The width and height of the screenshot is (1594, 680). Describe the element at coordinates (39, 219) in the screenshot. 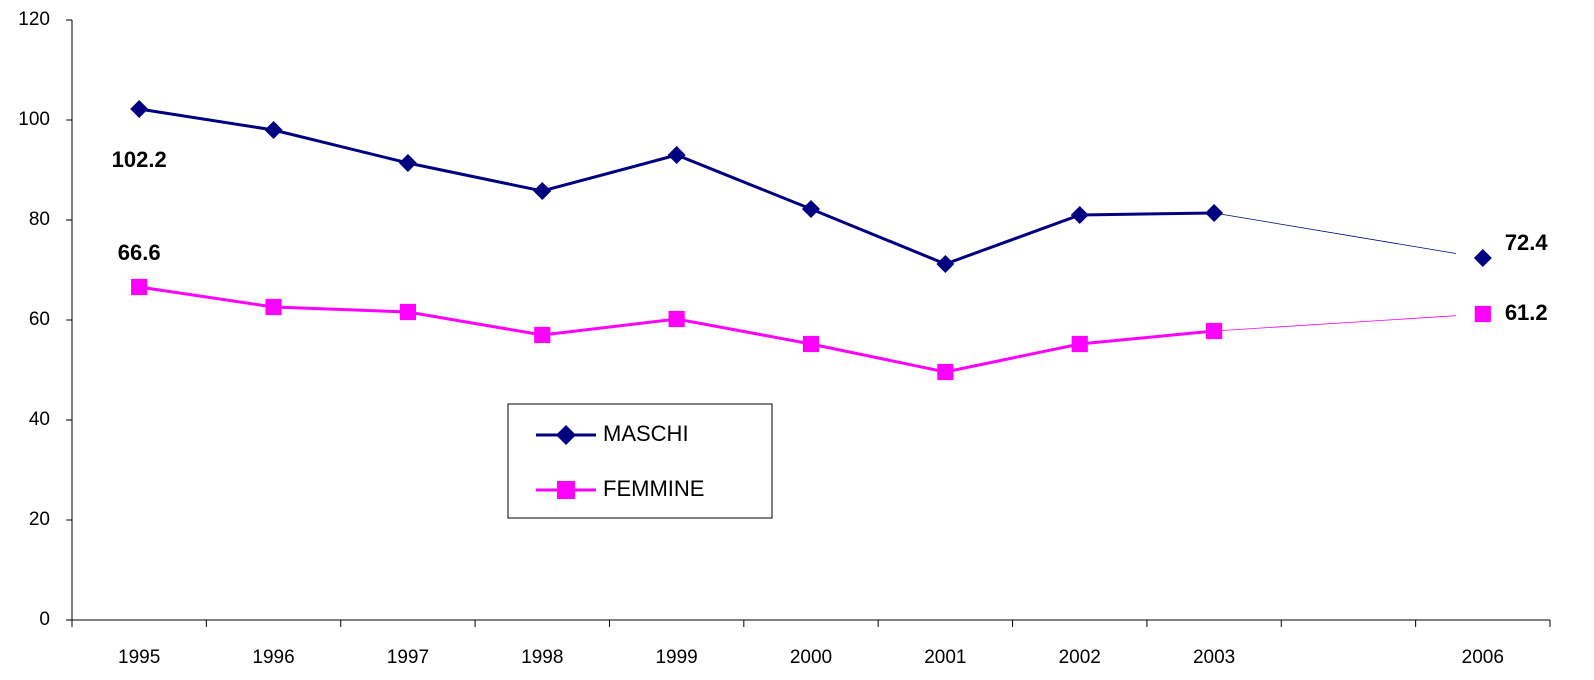

I see `y-tick-label: 80` at that location.